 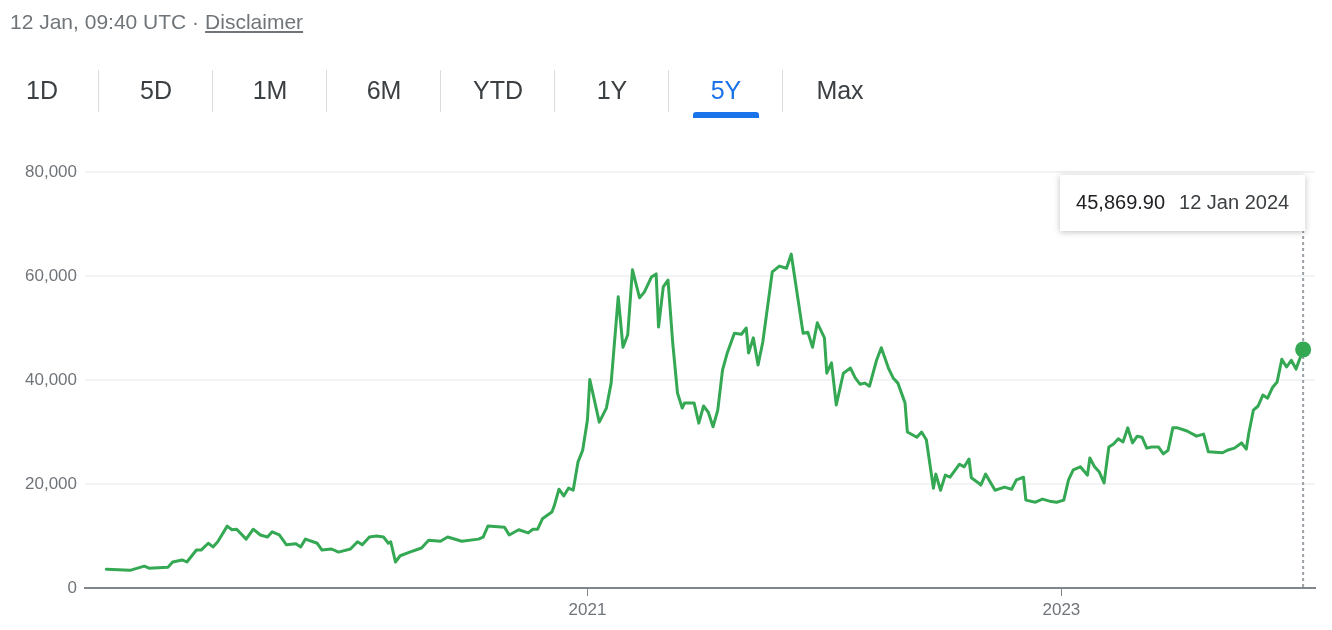 What do you see at coordinates (51, 171) in the screenshot?
I see `y-tick-label: 80,000` at bounding box center [51, 171].